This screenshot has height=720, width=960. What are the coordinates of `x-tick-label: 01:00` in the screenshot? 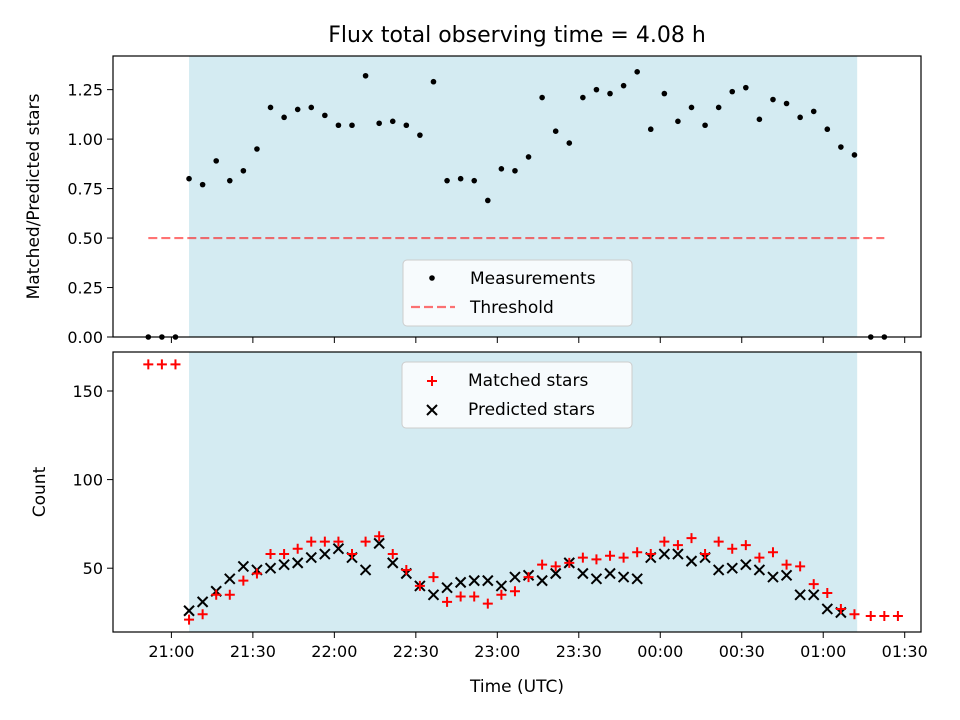 It's located at (823, 651).